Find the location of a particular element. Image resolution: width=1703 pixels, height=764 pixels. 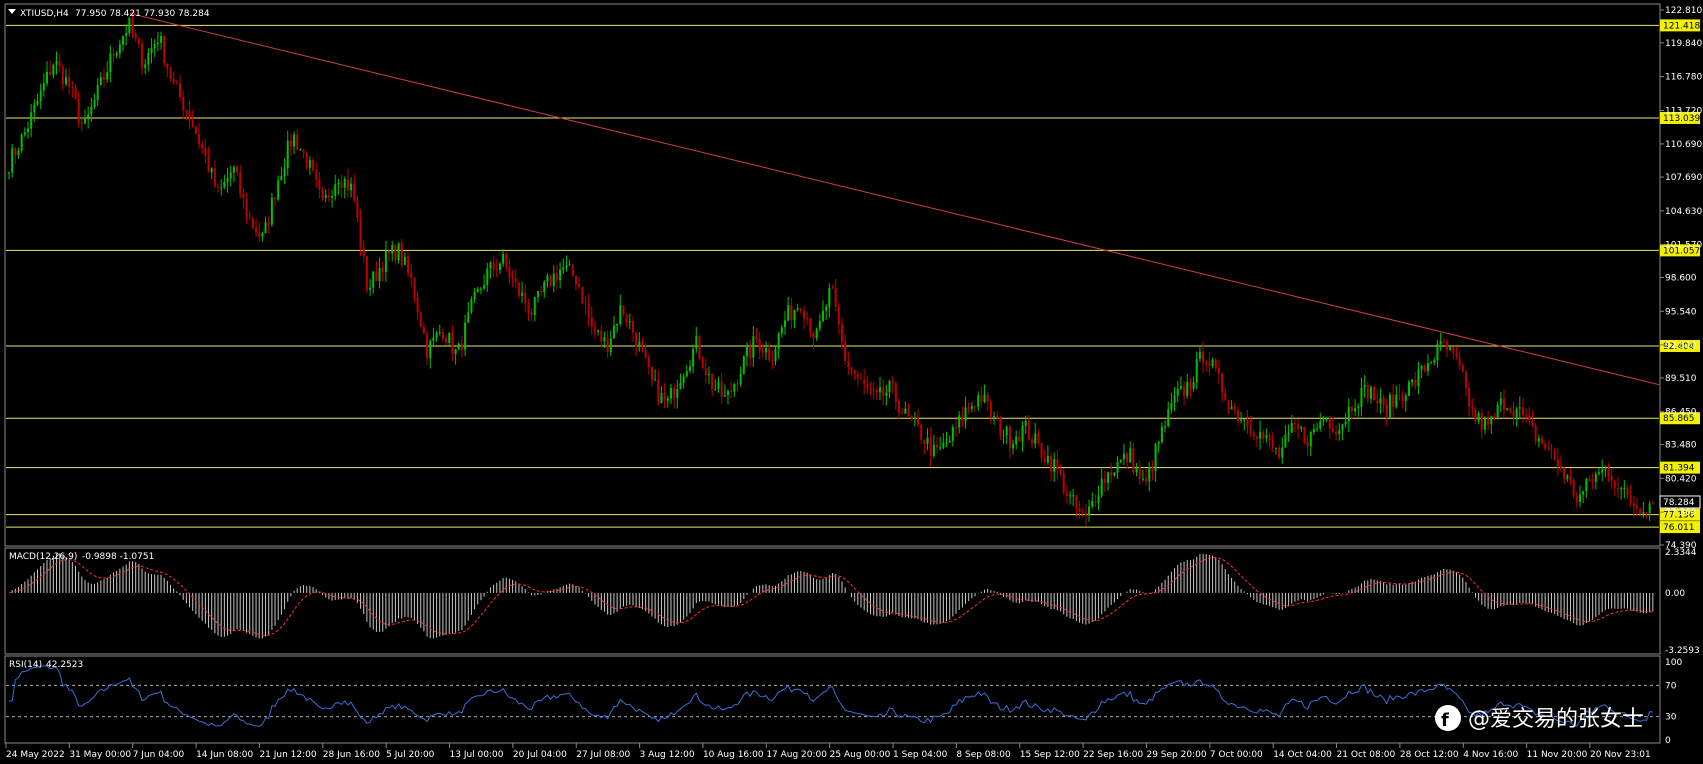

time-tick-label: 7 Jun 04:00 is located at coordinates (159, 755).